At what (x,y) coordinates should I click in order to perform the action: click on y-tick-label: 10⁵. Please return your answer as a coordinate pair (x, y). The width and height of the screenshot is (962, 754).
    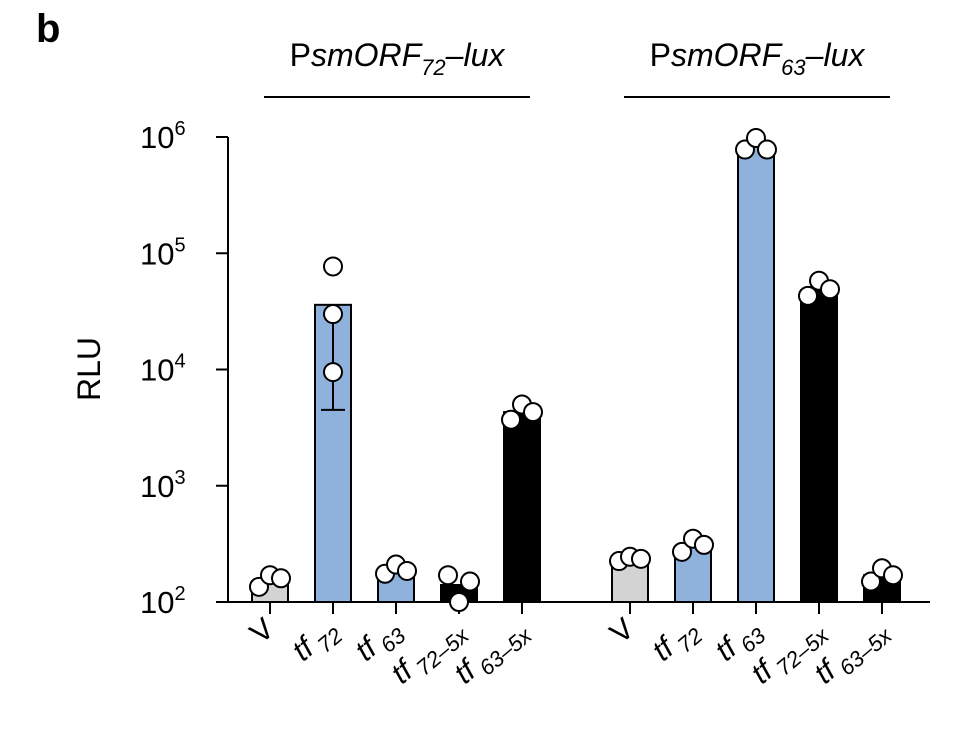
    Looking at the image, I should click on (163, 252).